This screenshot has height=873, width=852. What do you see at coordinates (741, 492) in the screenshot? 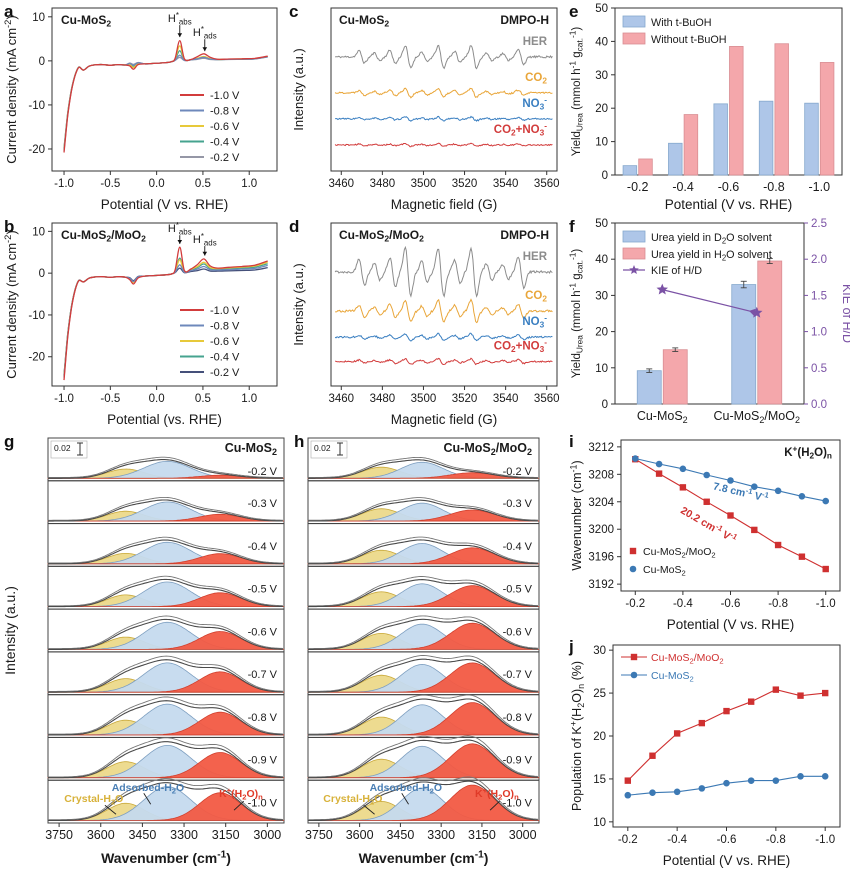
I see `svg-text: 7.8 cm-1 V-1` at bounding box center [741, 492].